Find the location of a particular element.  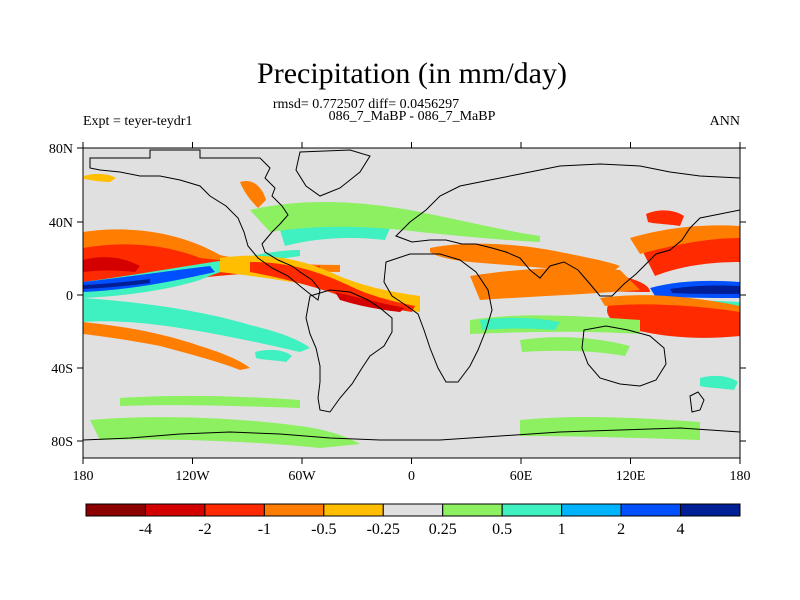

stats-line: rmsd= 0.772507 diff= 0.0456297 is located at coordinates (366, 104).